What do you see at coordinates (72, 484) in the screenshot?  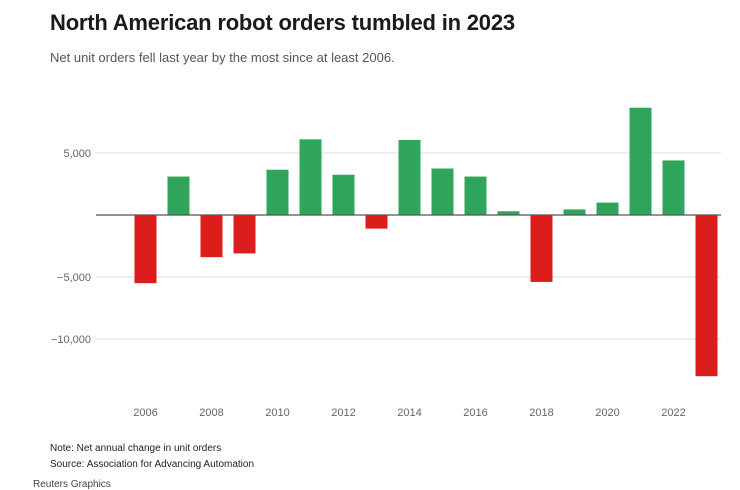 I see `chart-credit: Reuters Graphics` at bounding box center [72, 484].